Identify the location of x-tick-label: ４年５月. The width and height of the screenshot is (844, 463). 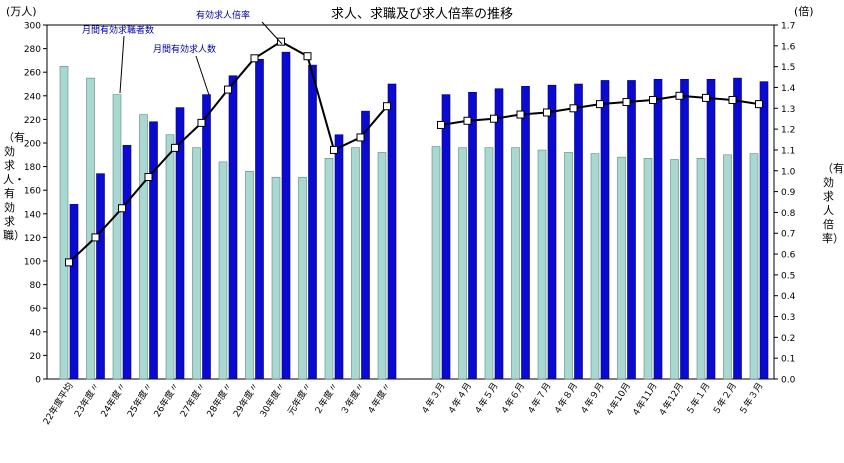
(485, 398).